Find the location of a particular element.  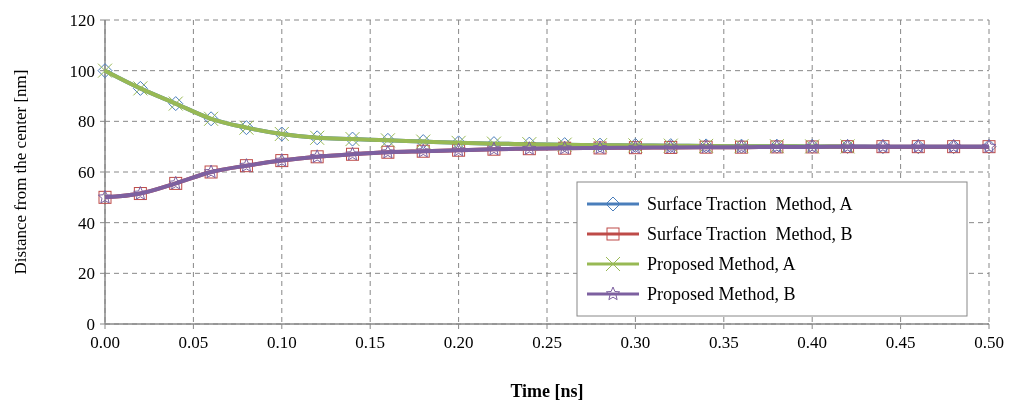

x-tick-label: 0.15 is located at coordinates (370, 342).